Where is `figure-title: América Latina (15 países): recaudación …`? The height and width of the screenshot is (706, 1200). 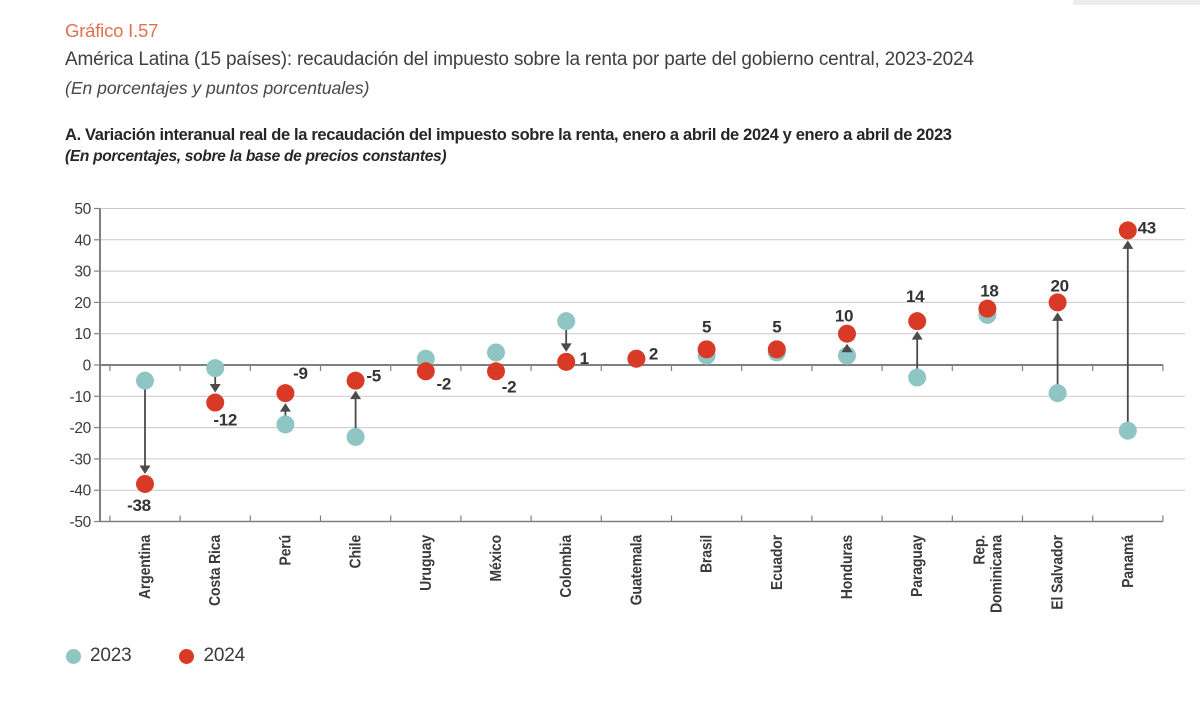 figure-title: América Latina (15 países): recaudación … is located at coordinates (519, 59).